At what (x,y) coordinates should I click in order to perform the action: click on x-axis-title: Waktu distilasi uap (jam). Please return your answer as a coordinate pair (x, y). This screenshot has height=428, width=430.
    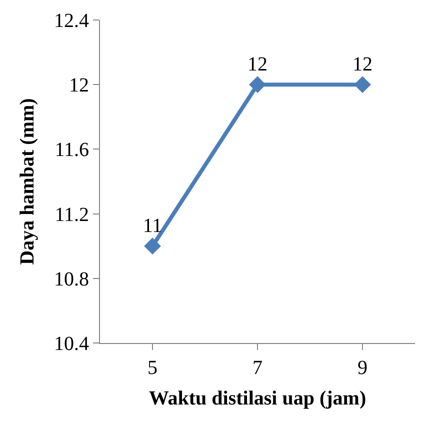
    Looking at the image, I should click on (257, 399).